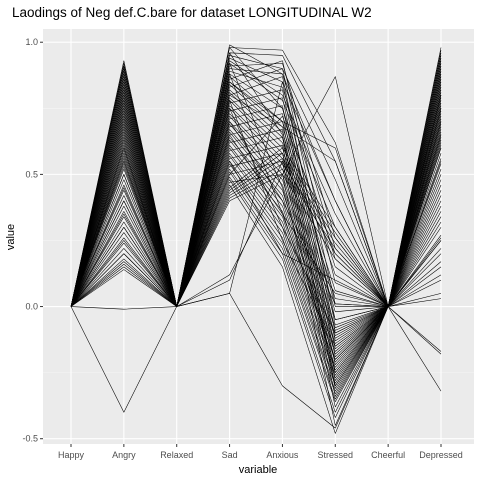  What do you see at coordinates (32, 240) in the screenshot?
I see `y-axis: -0.5 0.0 0.5 1.0` at bounding box center [32, 240].